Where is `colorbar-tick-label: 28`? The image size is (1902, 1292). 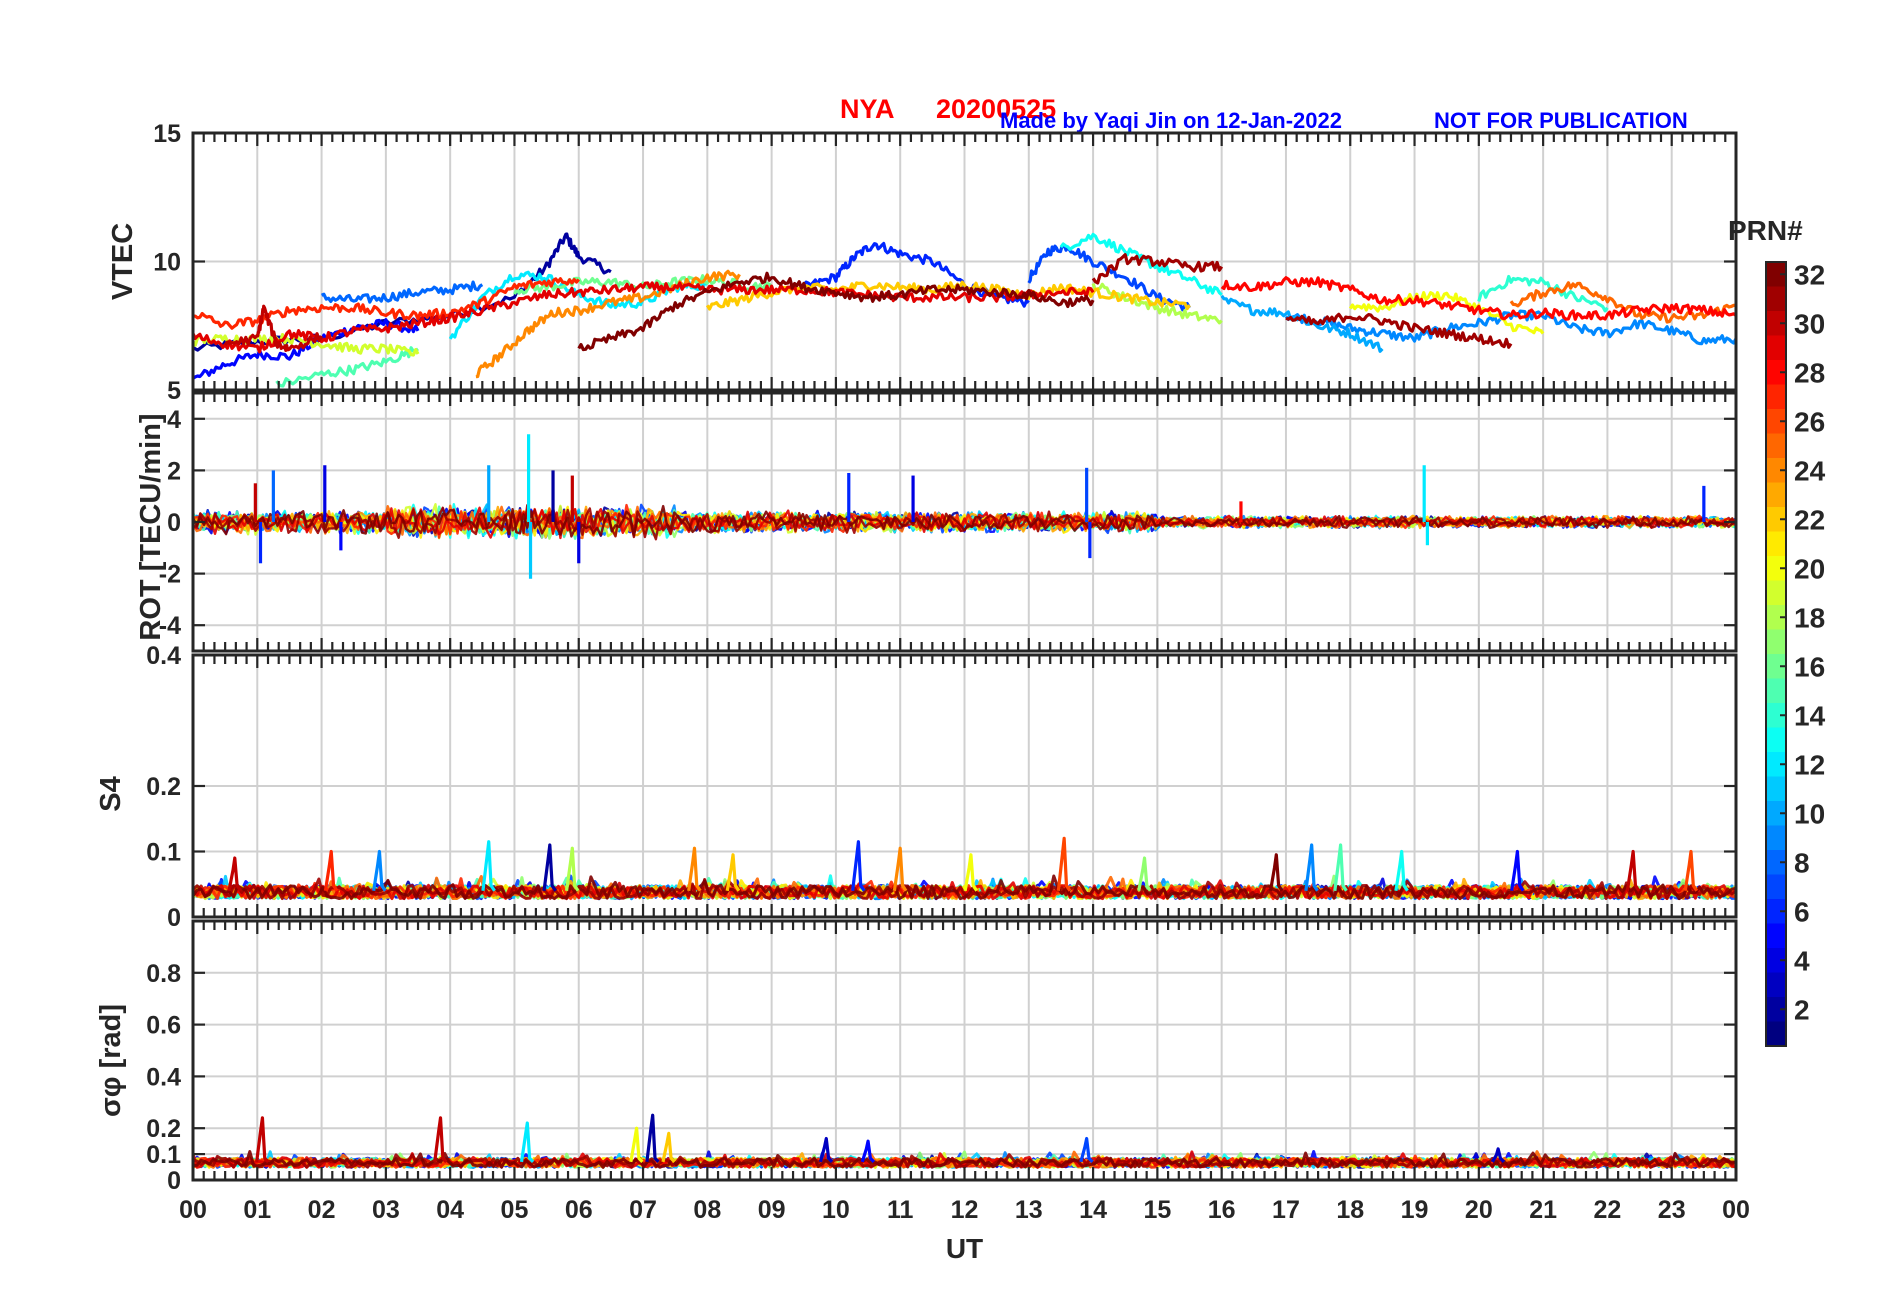 colorbar-tick-label: 28 is located at coordinates (1809, 372).